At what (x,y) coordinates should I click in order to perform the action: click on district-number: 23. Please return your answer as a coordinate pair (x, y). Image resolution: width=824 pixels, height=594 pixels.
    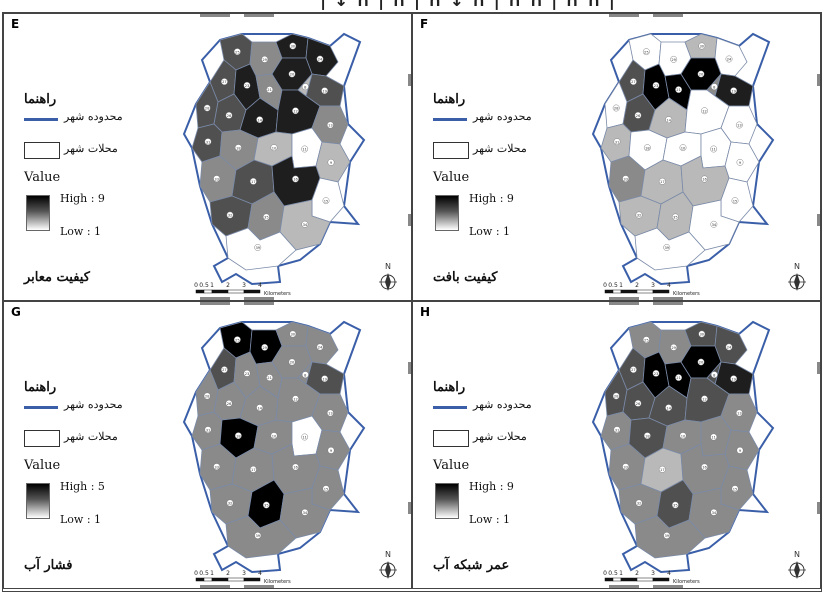
    Looking at the image, I should click on (656, 86).